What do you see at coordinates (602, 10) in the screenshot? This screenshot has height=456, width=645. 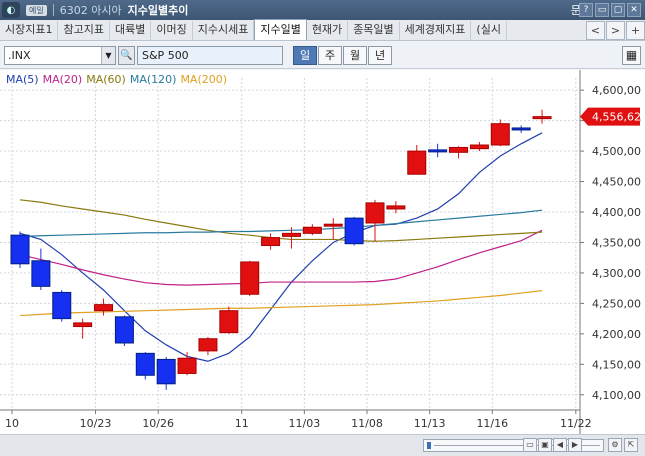 I see `minimize-icon: ▭` at bounding box center [602, 10].